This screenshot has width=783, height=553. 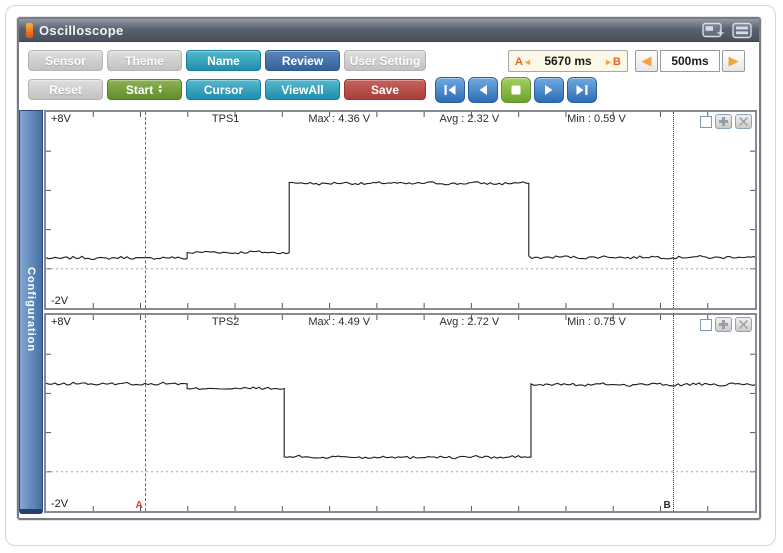 What do you see at coordinates (223, 89) in the screenshot?
I see `cursor-button: Cursor` at bounding box center [223, 89].